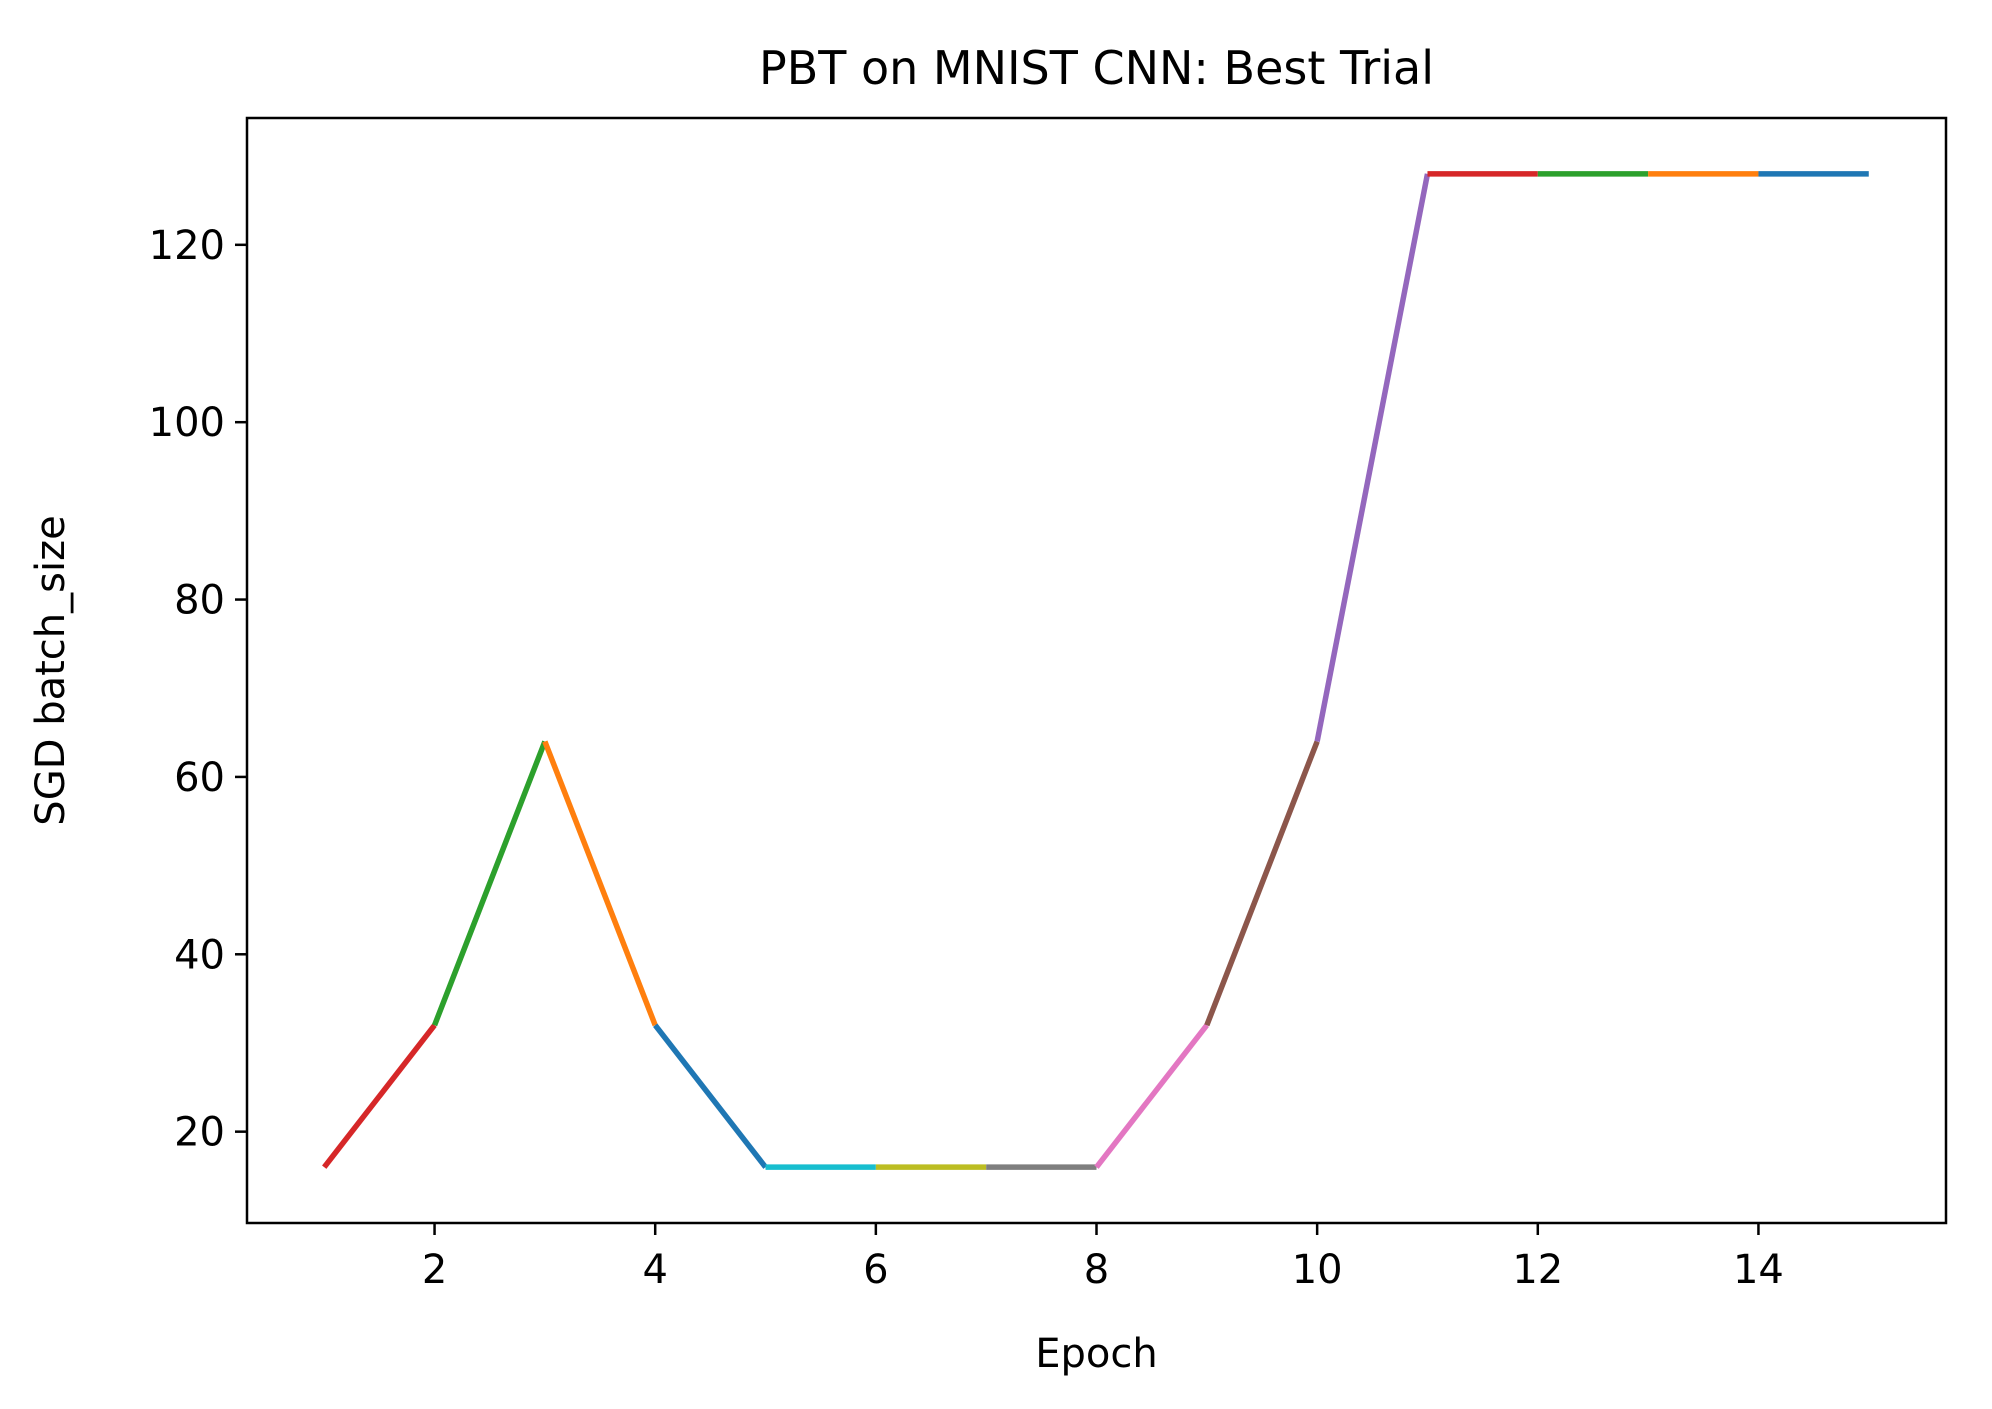 The image size is (1992, 1409). I want to click on x-tick-label: 8, so click(1096, 1270).